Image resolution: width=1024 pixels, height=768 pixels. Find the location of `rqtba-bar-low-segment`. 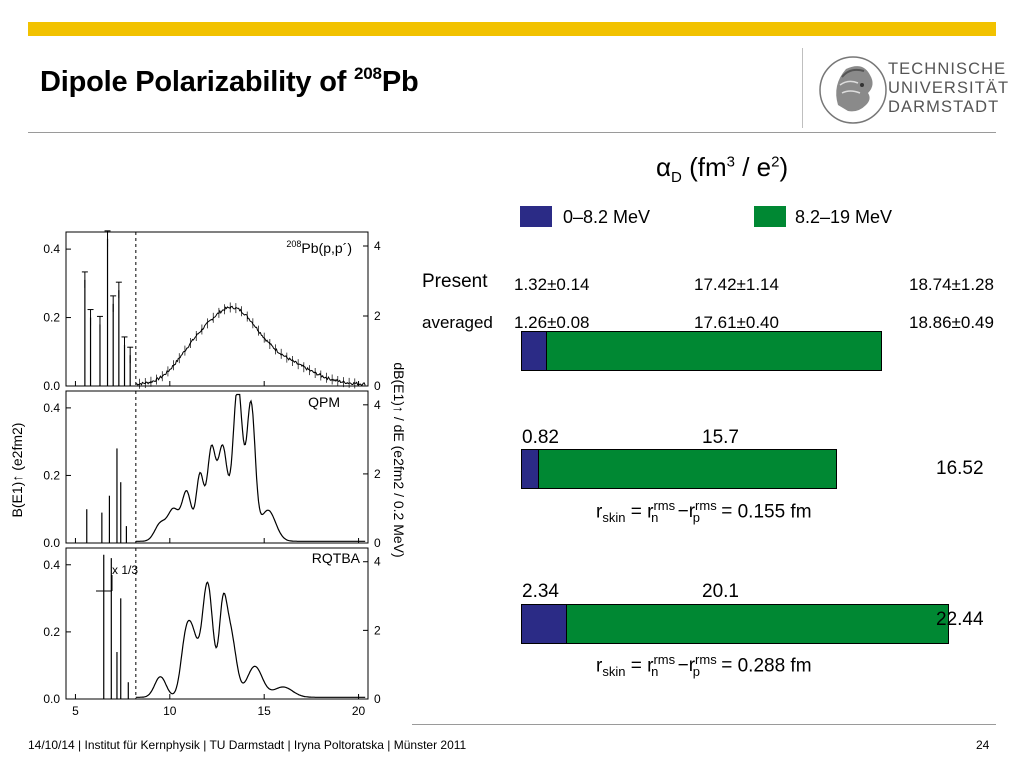

rqtba-bar-low-segment is located at coordinates (544, 624).